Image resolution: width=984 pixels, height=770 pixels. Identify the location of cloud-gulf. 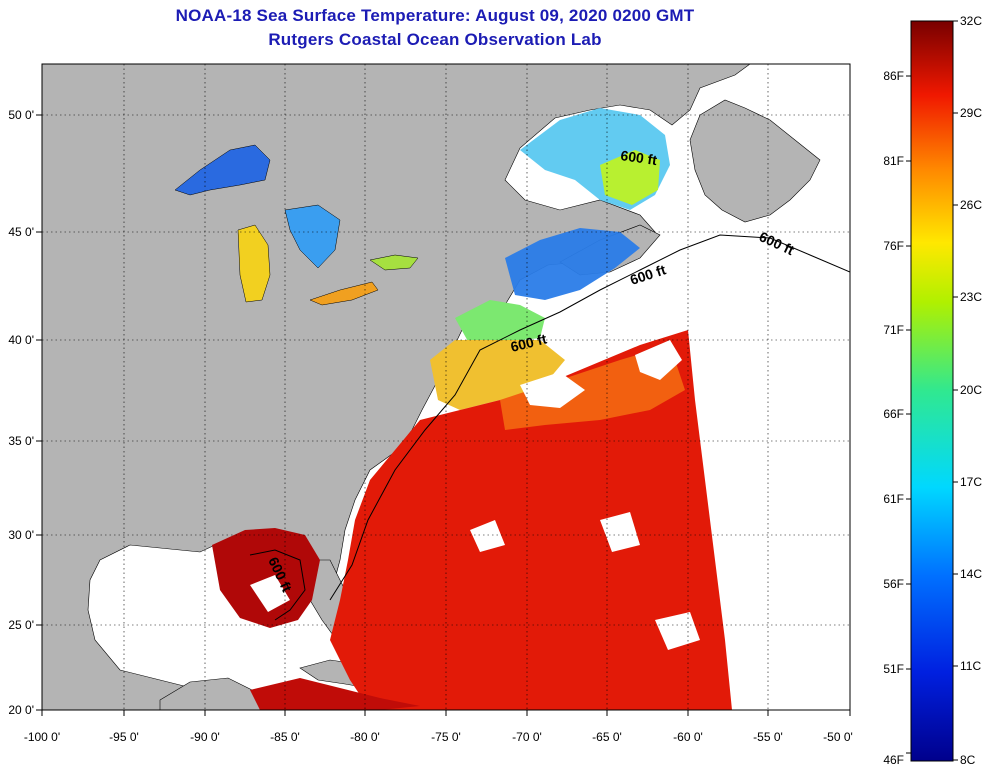
(270, 593).